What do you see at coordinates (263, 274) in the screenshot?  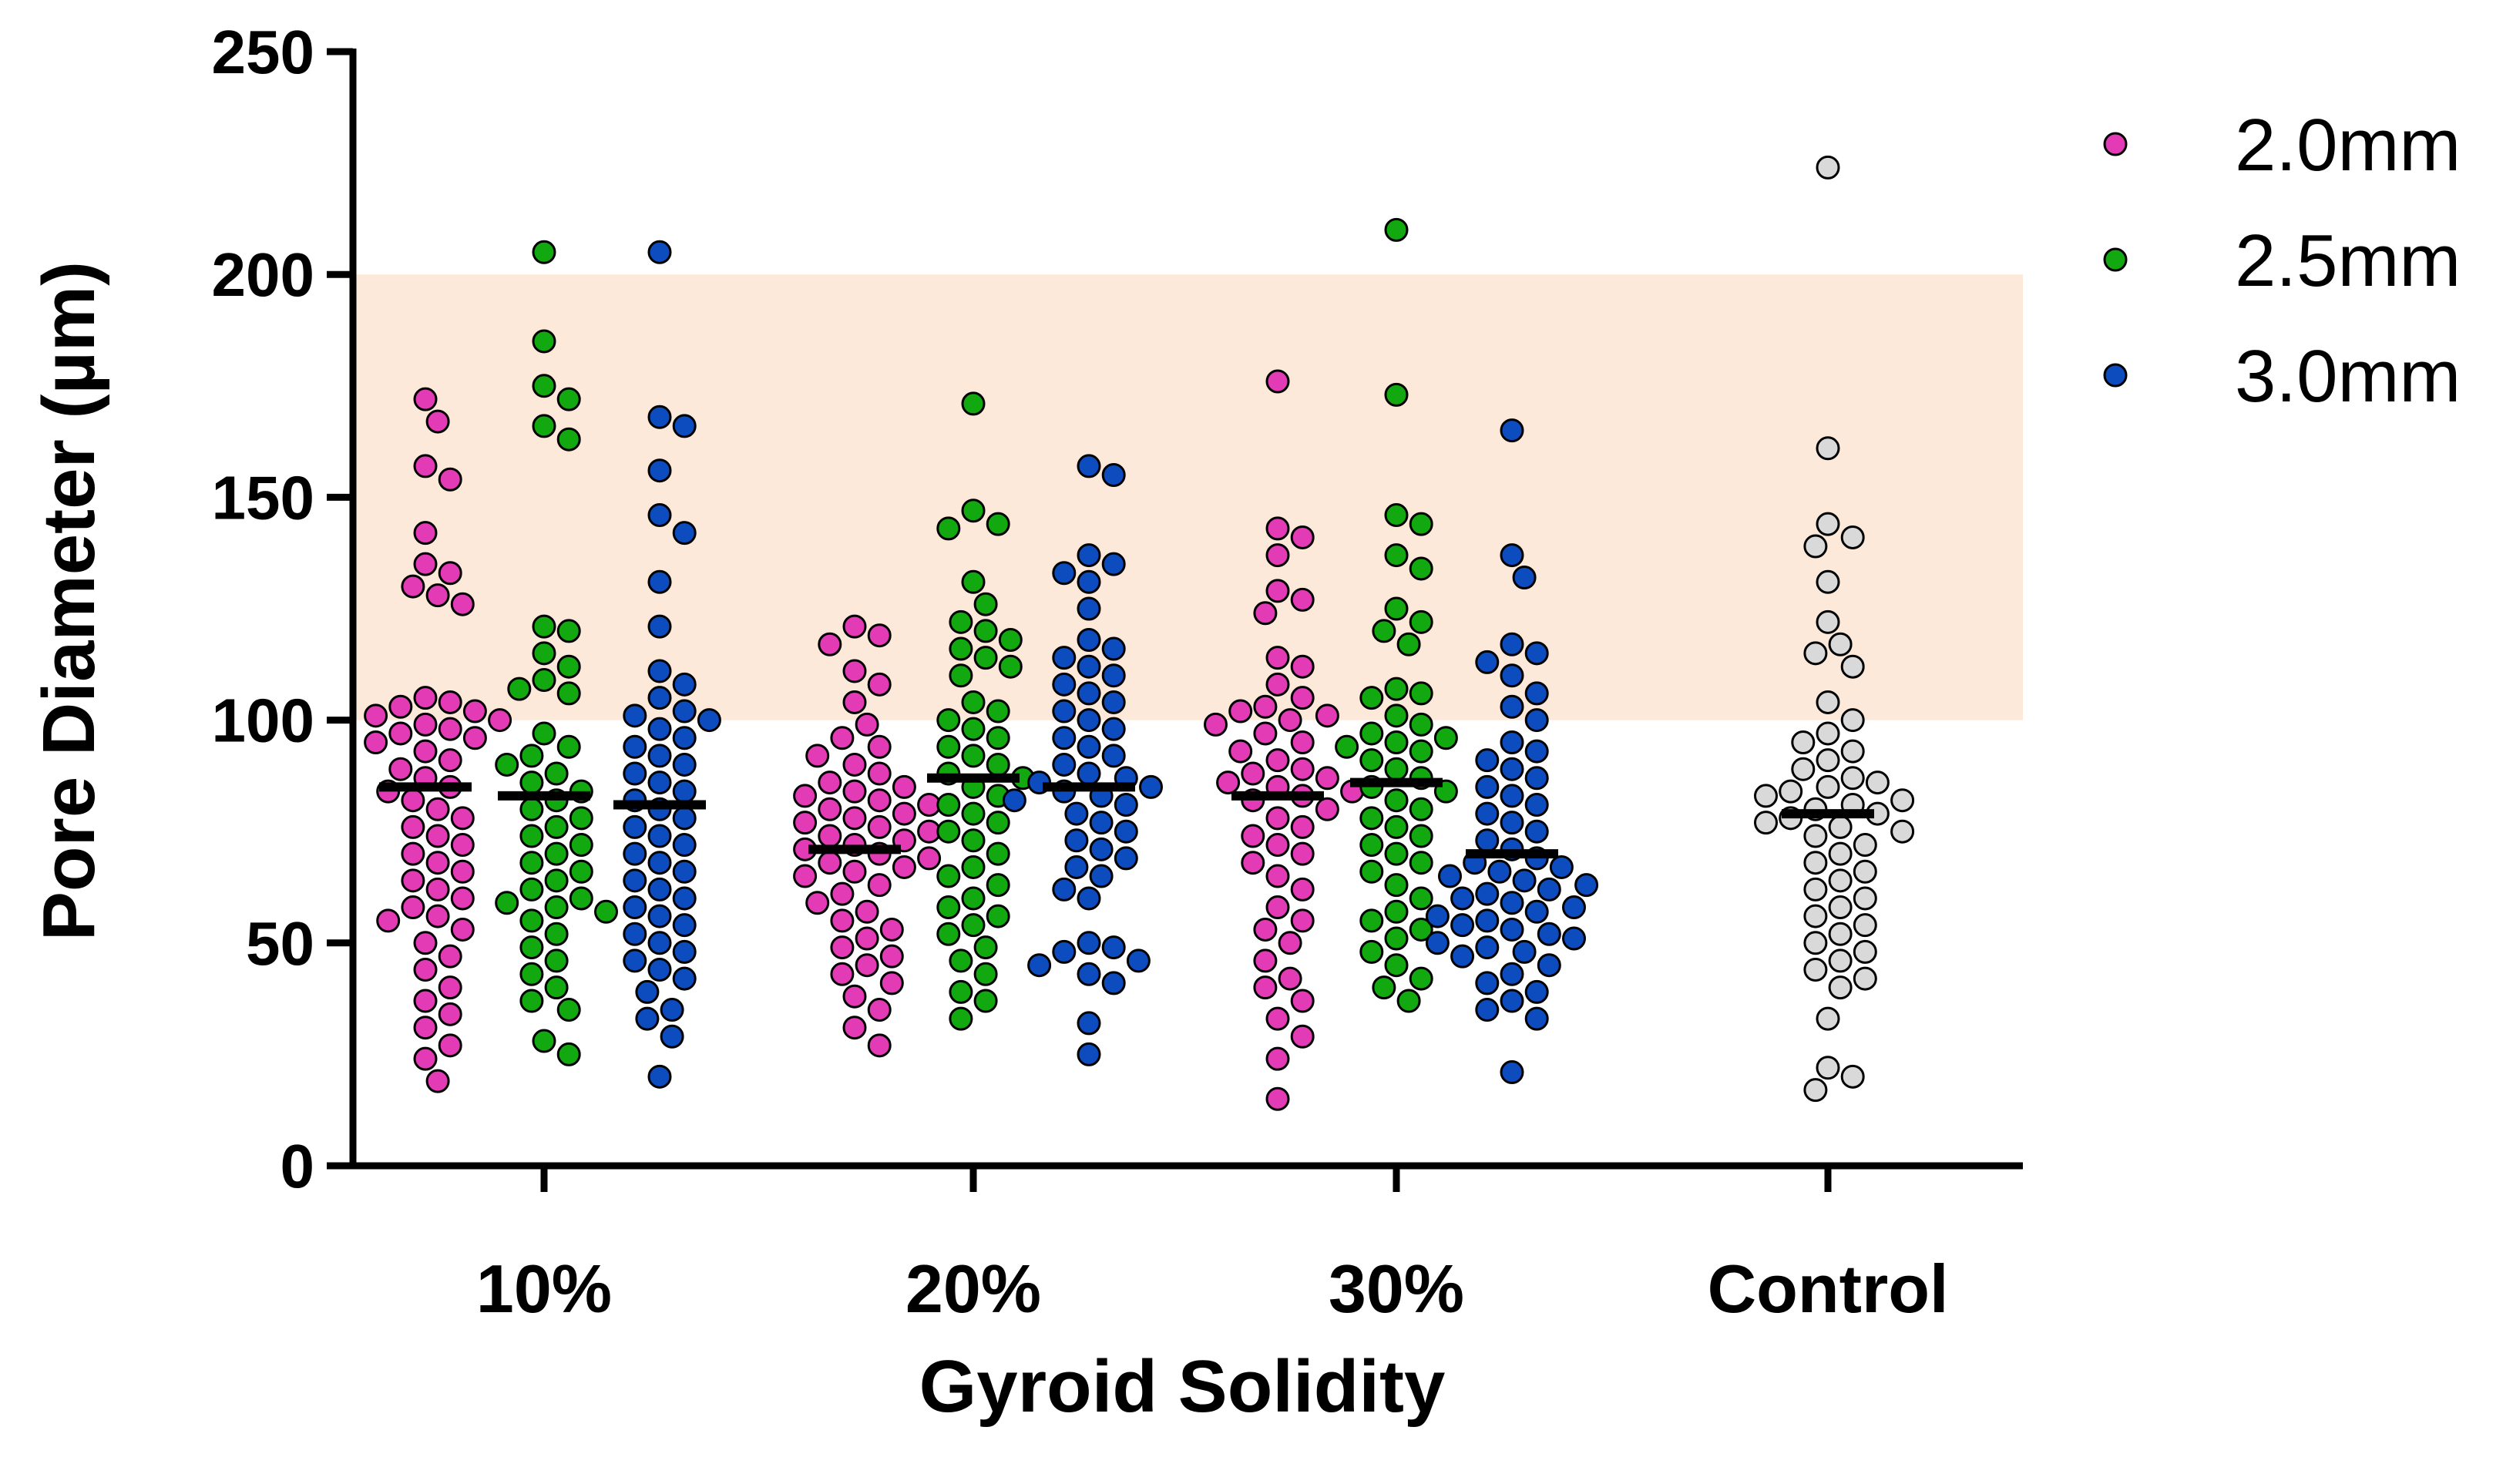 I see `y-tick-label: 200` at bounding box center [263, 274].